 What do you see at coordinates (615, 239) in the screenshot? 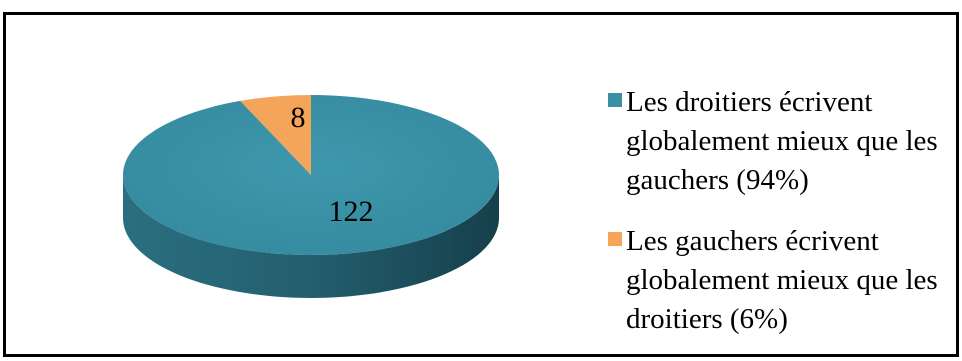
I see `legend-swatch-left-handed` at bounding box center [615, 239].